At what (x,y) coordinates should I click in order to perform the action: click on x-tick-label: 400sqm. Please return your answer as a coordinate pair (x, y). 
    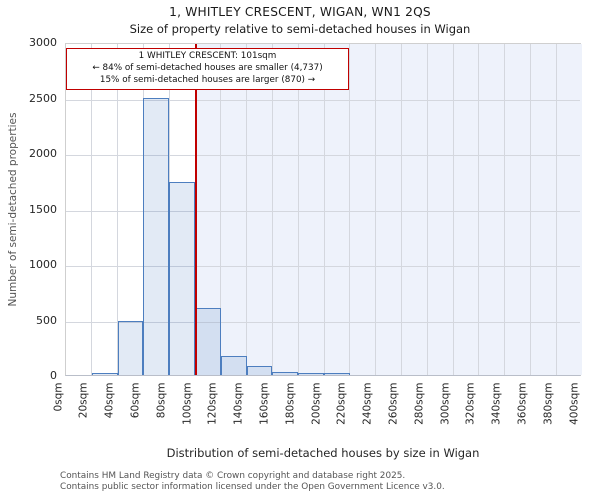
    Looking at the image, I should click on (574, 403).